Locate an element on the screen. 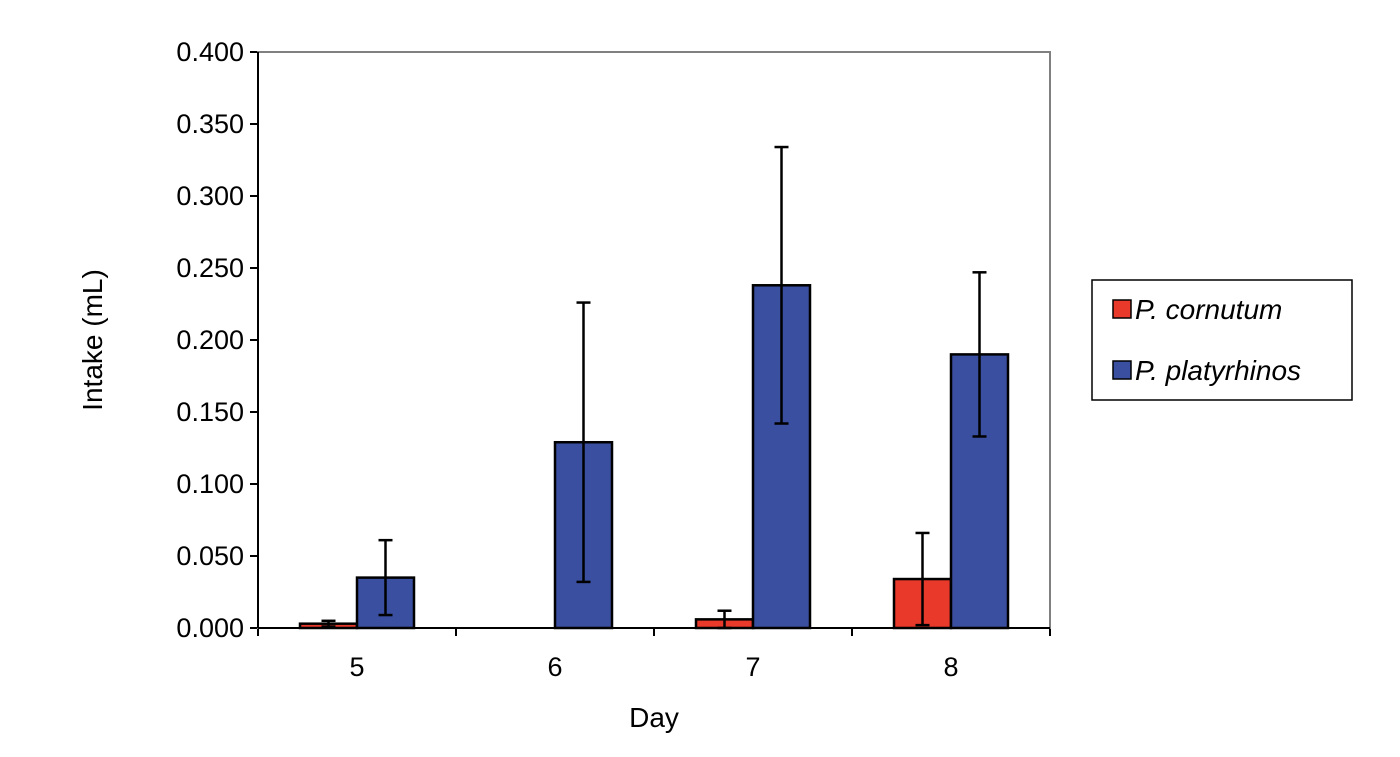 The width and height of the screenshot is (1400, 757). y-tick-label: 0.200 is located at coordinates (210, 340).